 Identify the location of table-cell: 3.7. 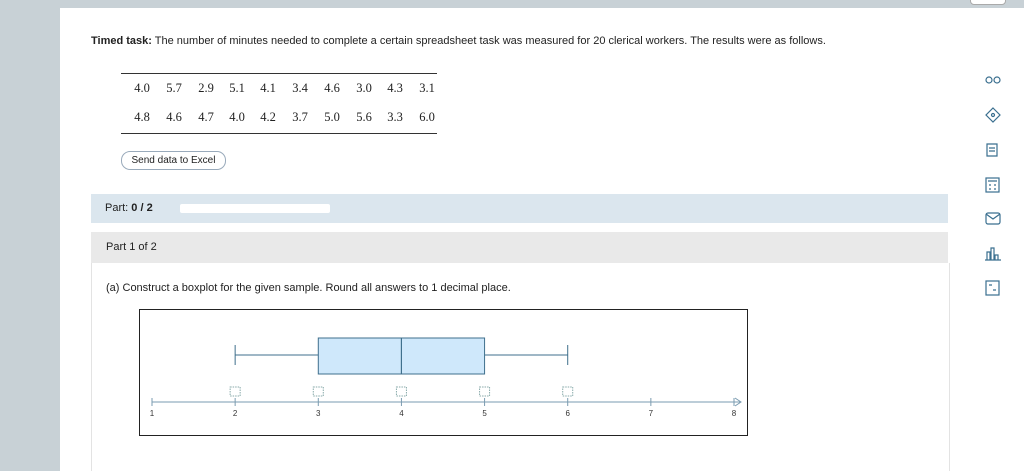
(300, 117).